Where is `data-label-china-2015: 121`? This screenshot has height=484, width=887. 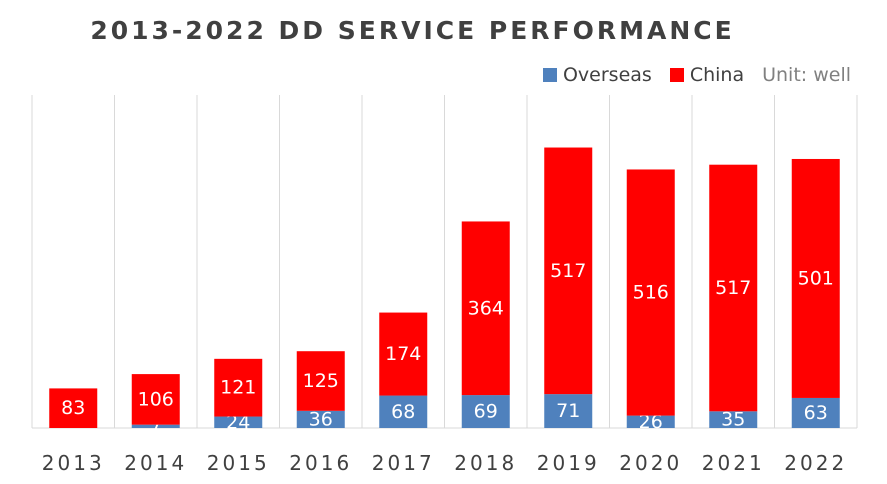
data-label-china-2015: 121 is located at coordinates (238, 388).